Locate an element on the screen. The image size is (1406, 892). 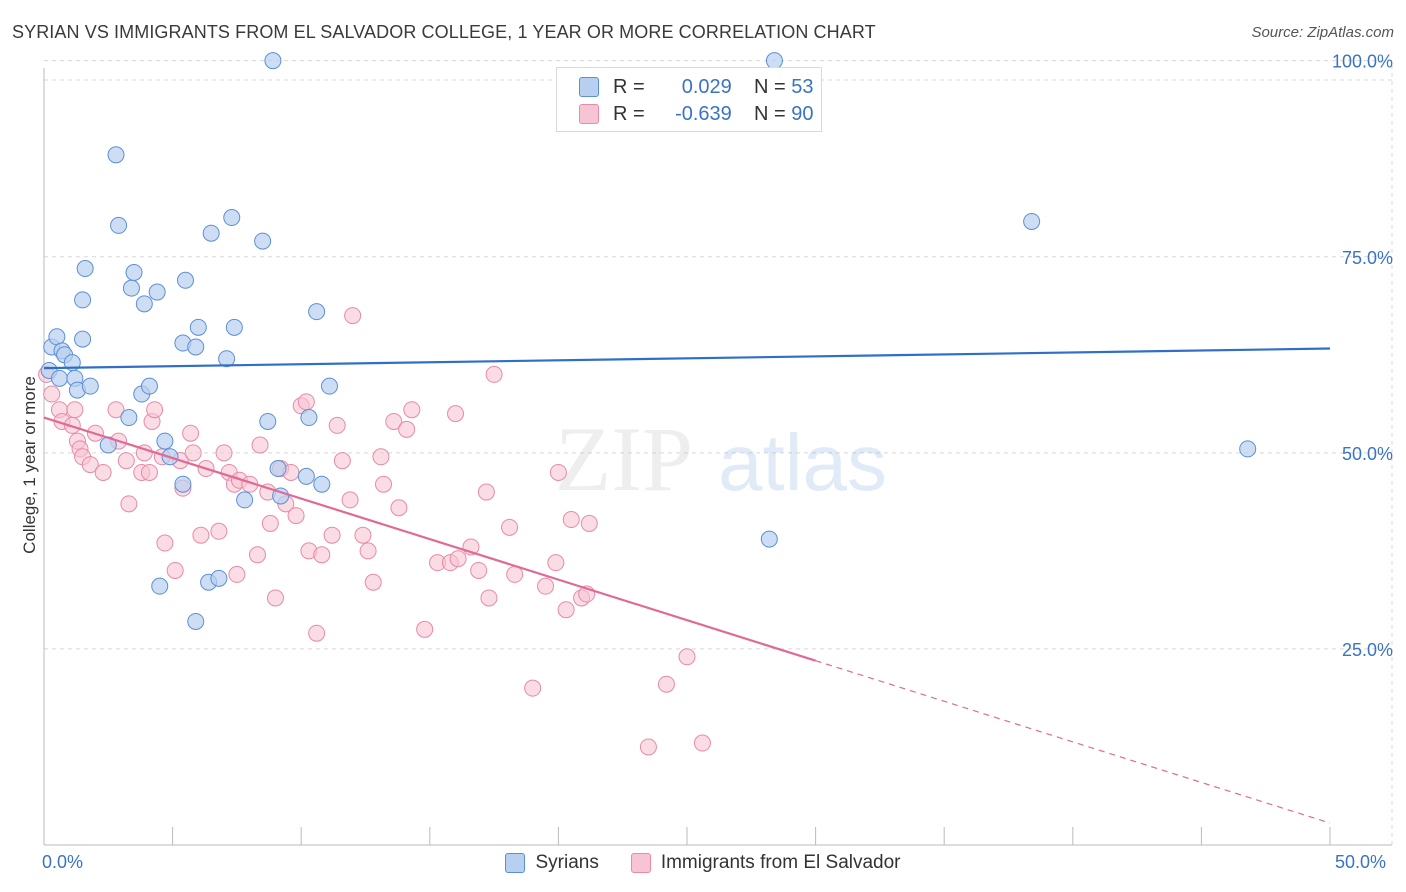
y-tick-label: 75.0% is located at coordinates (1367, 258).